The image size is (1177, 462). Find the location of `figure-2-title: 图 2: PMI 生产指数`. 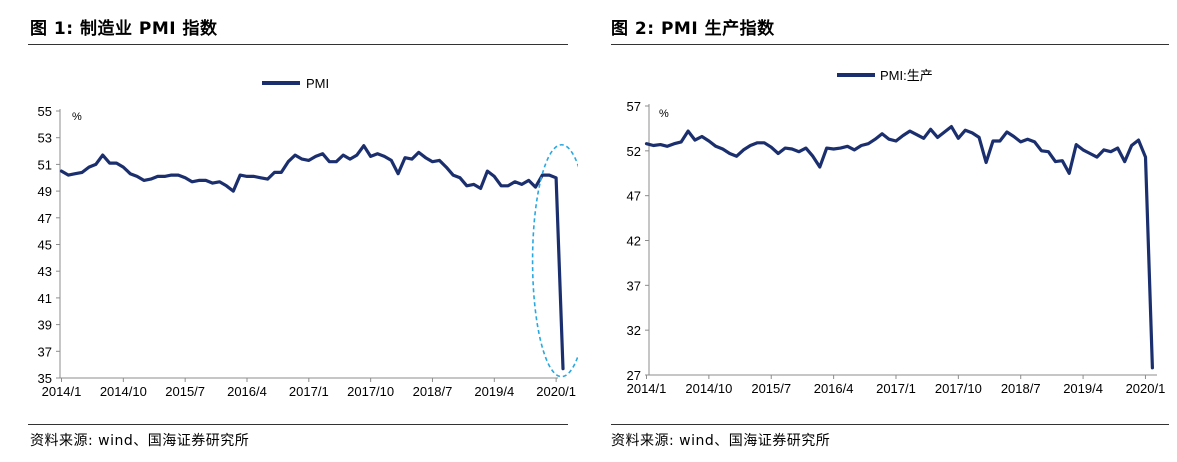

figure-2-title: 图 2: PMI 生产指数 is located at coordinates (693, 29).